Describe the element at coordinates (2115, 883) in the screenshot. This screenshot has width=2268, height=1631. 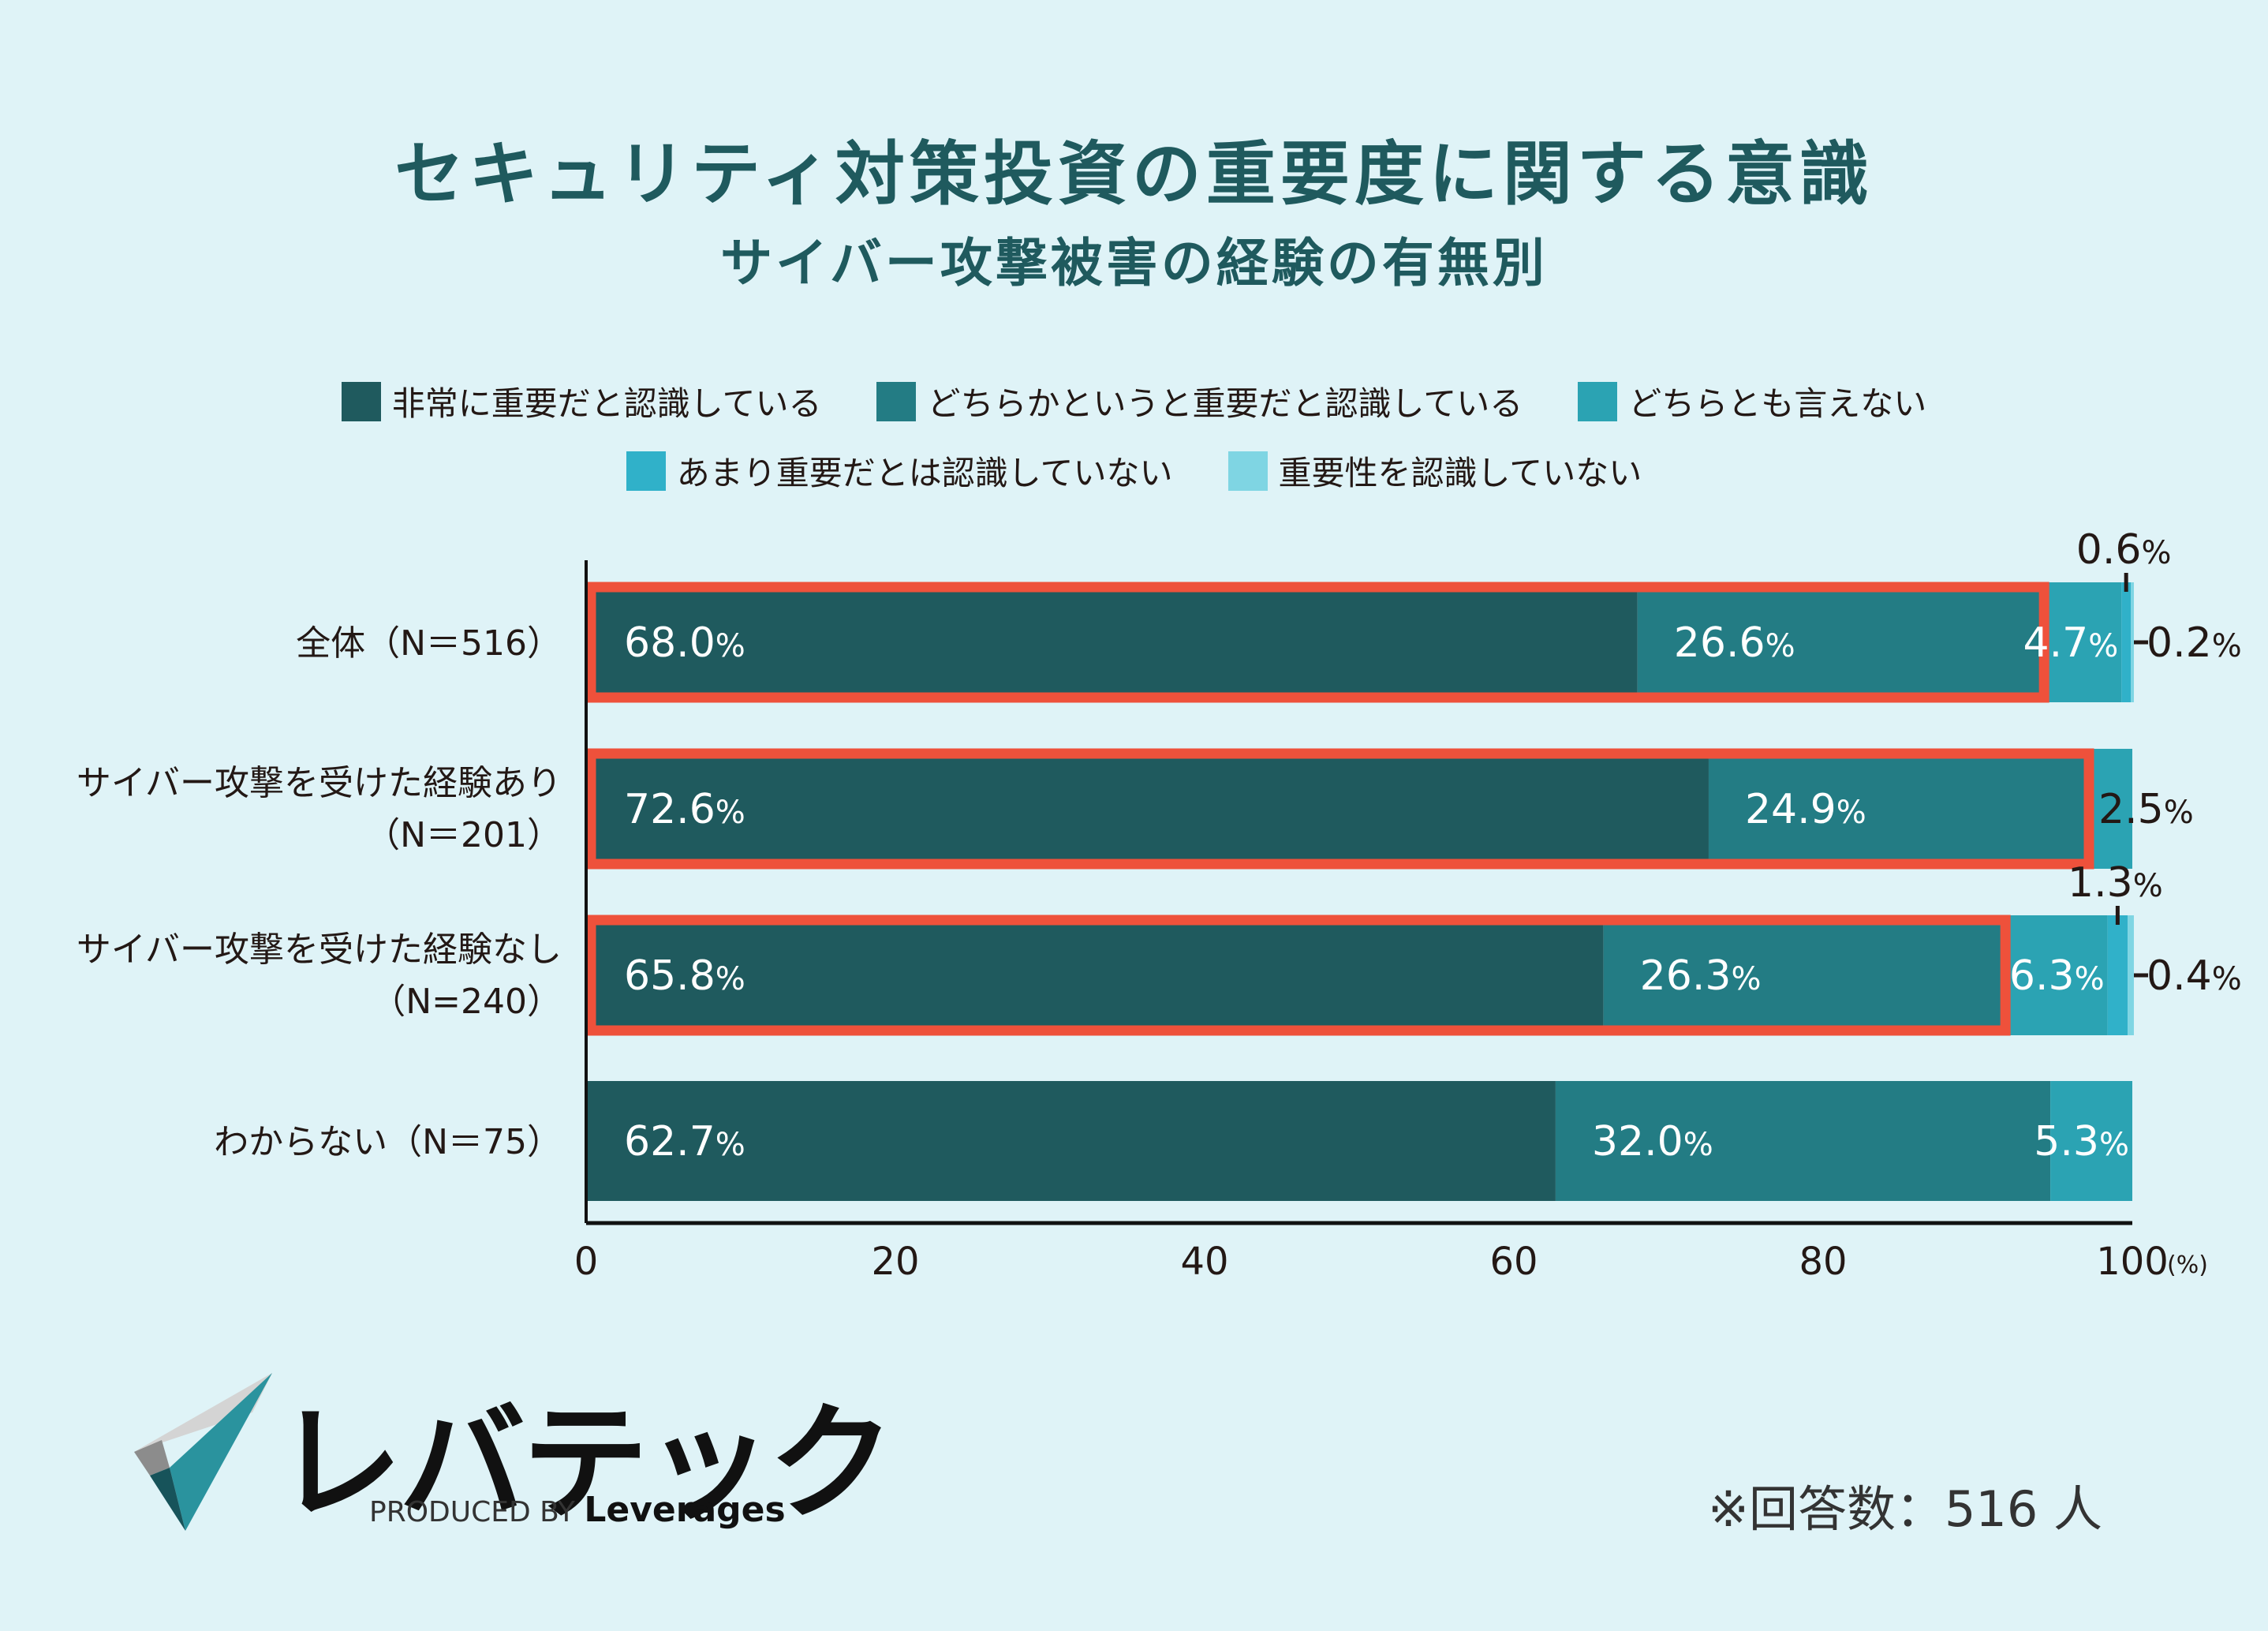
I see `data-label-callout: 1.3%` at that location.